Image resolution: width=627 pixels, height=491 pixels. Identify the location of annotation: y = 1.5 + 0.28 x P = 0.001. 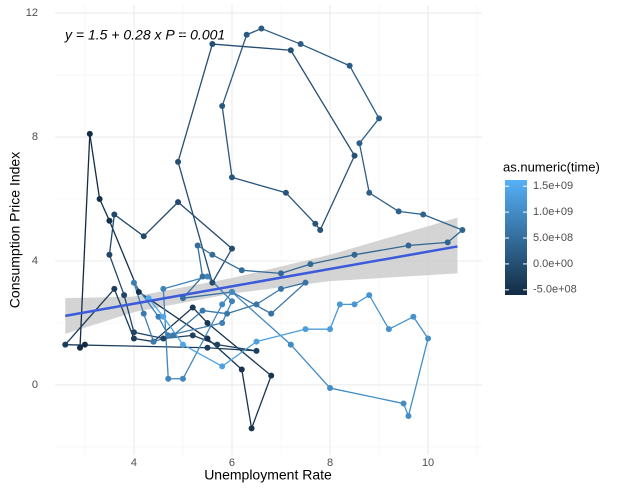
(144, 35).